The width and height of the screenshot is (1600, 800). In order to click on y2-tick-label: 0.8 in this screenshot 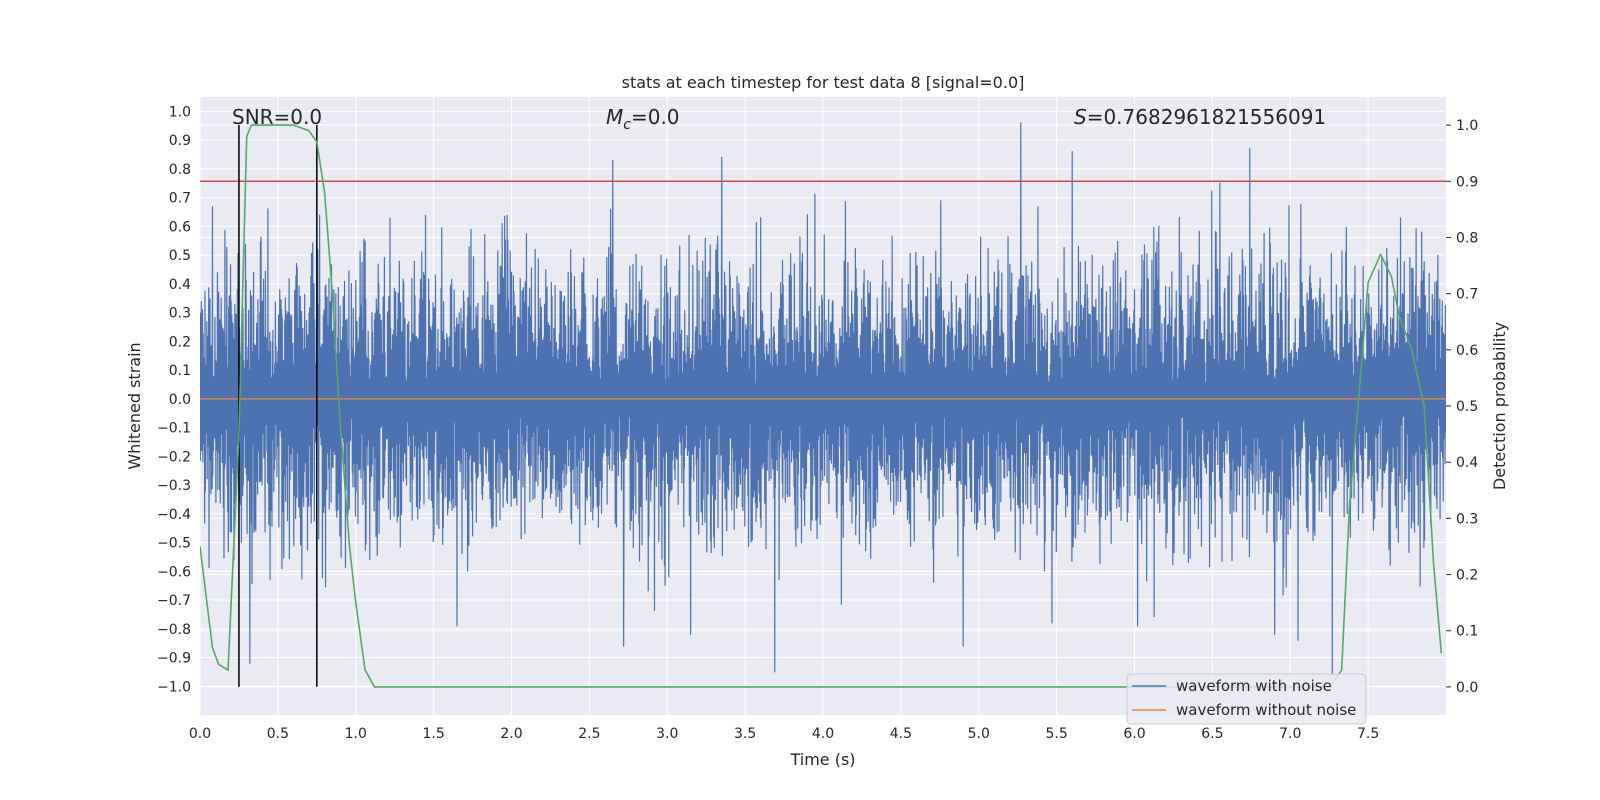, I will do `click(1467, 238)`.